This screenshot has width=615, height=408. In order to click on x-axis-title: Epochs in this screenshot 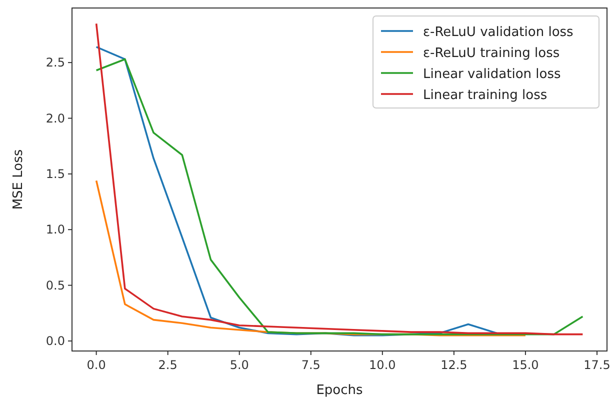, I will do `click(340, 390)`.